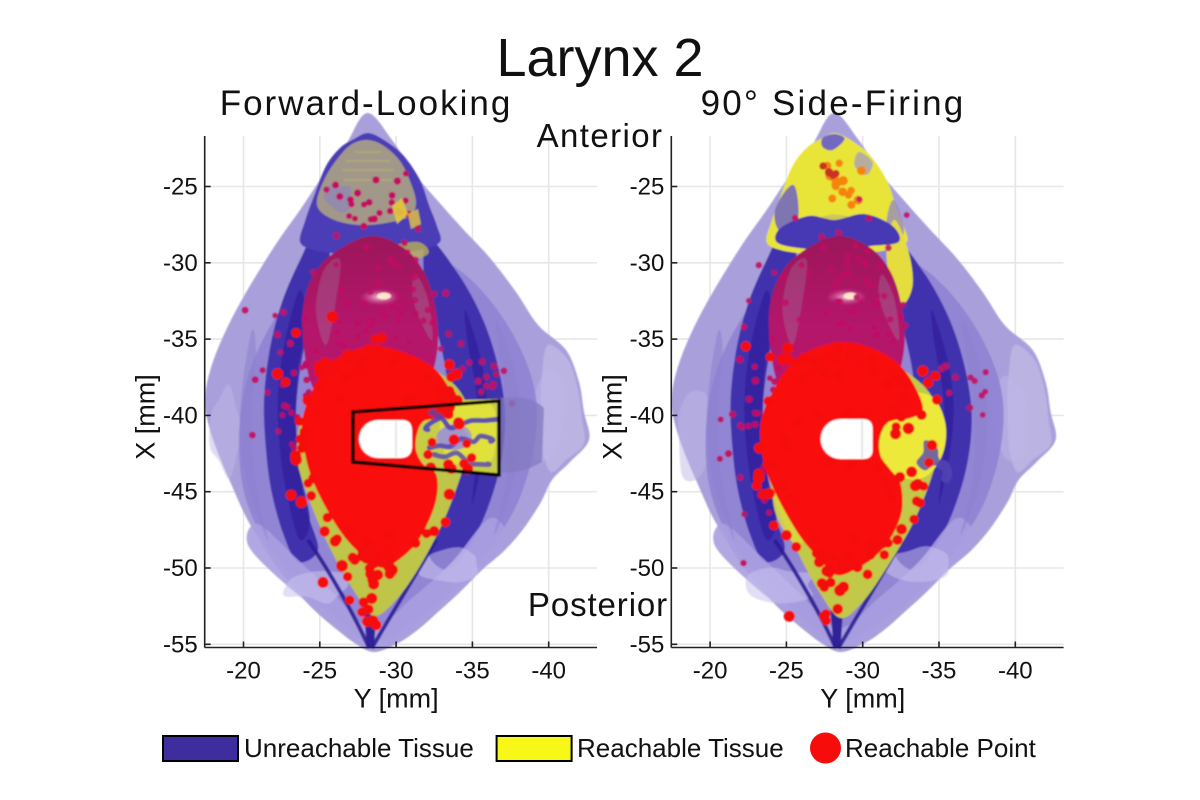 This screenshot has width=1200, height=800. What do you see at coordinates (359, 748) in the screenshot?
I see `svg-text: Unreachable Tissue` at bounding box center [359, 748].